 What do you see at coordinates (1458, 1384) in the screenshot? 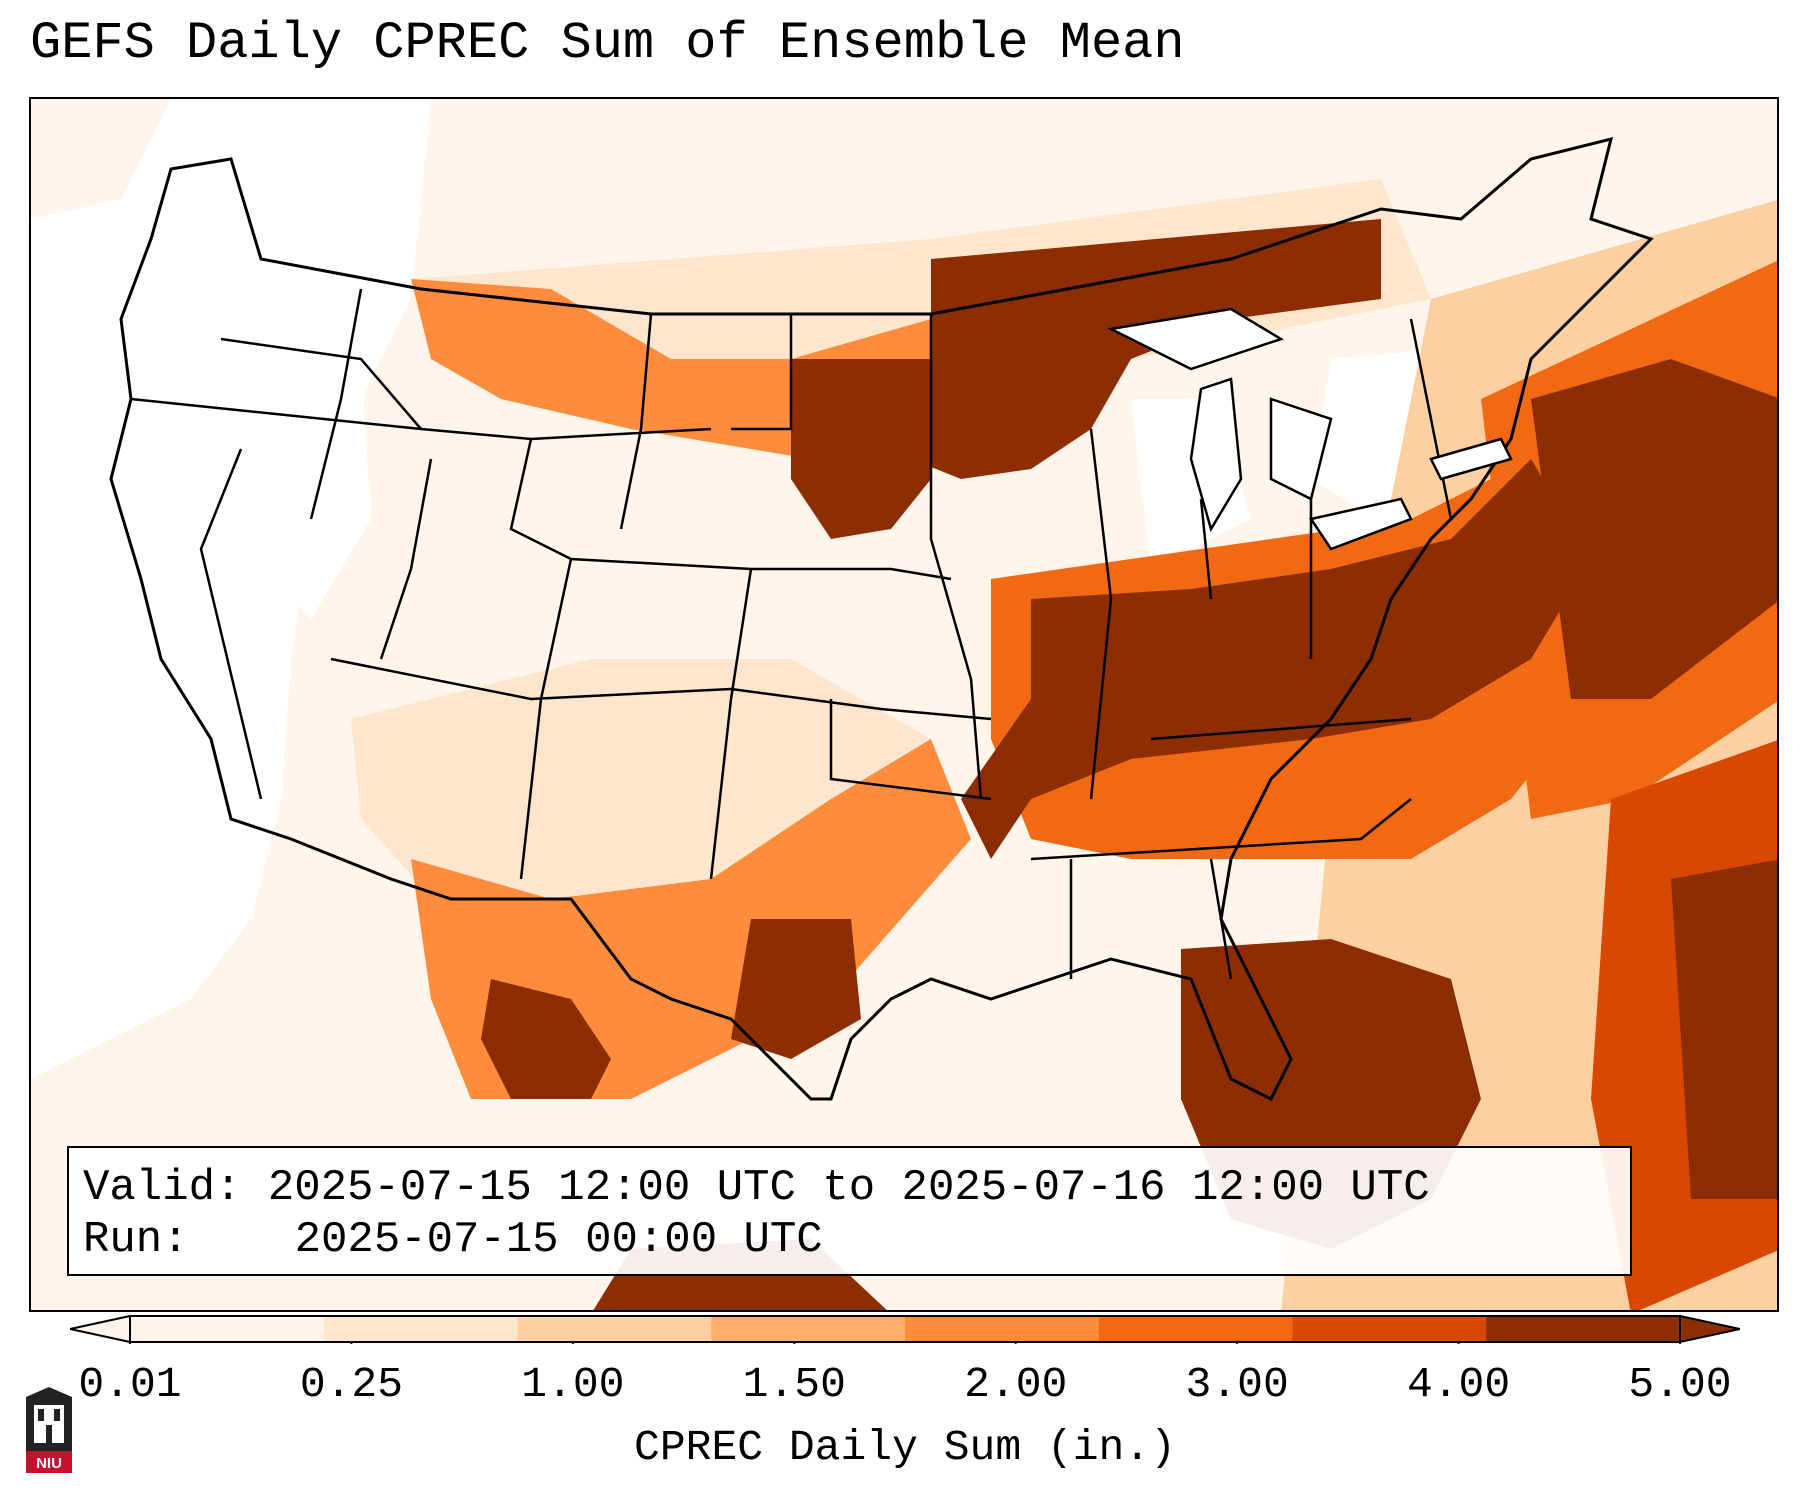
I see `colorbar-tick-label: 4.00` at bounding box center [1458, 1384].